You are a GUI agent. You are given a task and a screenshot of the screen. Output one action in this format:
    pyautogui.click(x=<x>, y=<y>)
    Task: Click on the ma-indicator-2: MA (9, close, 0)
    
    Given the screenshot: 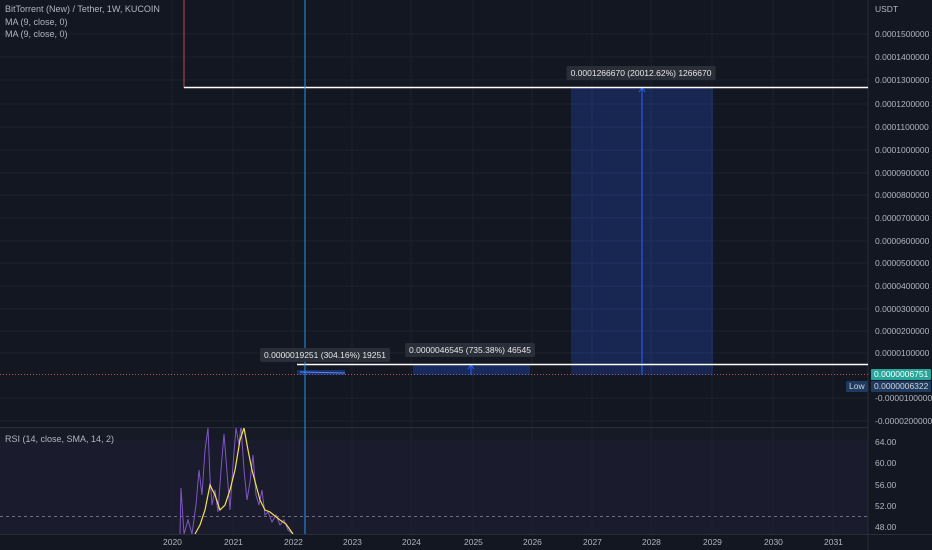 What is the action you would take?
    pyautogui.click(x=36, y=34)
    